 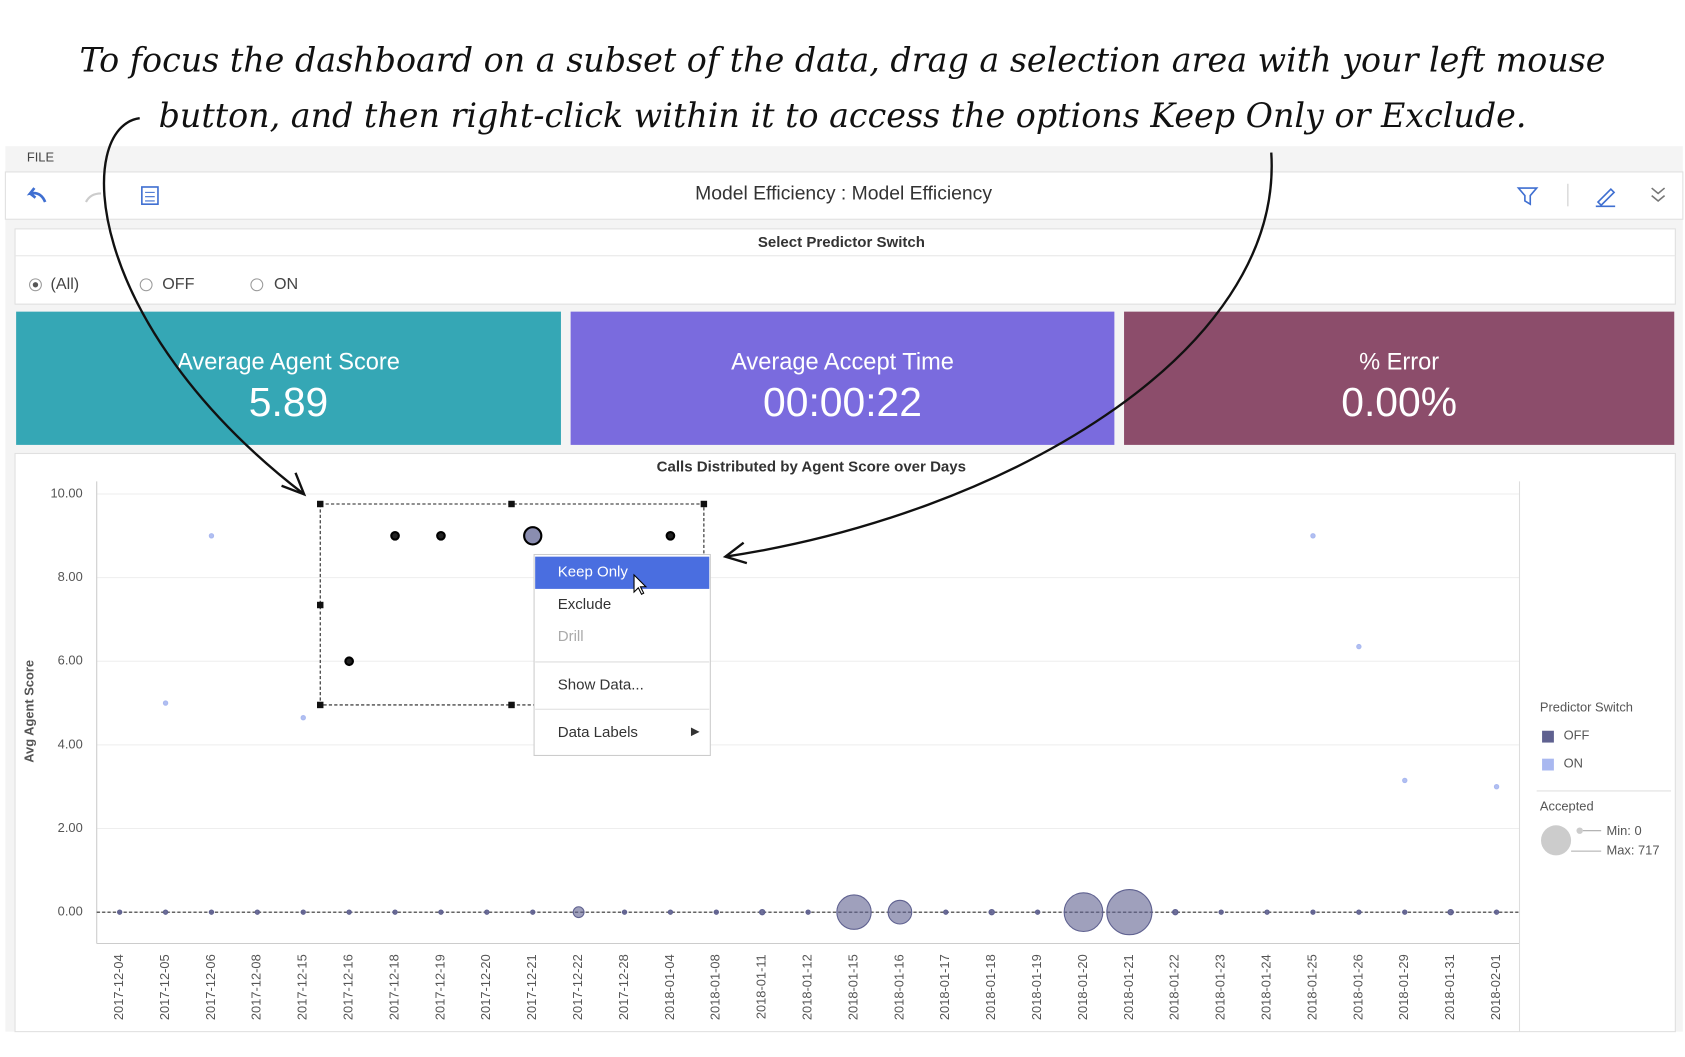 I want to click on x-tick-label: 2018-01-23, so click(x=1220, y=987).